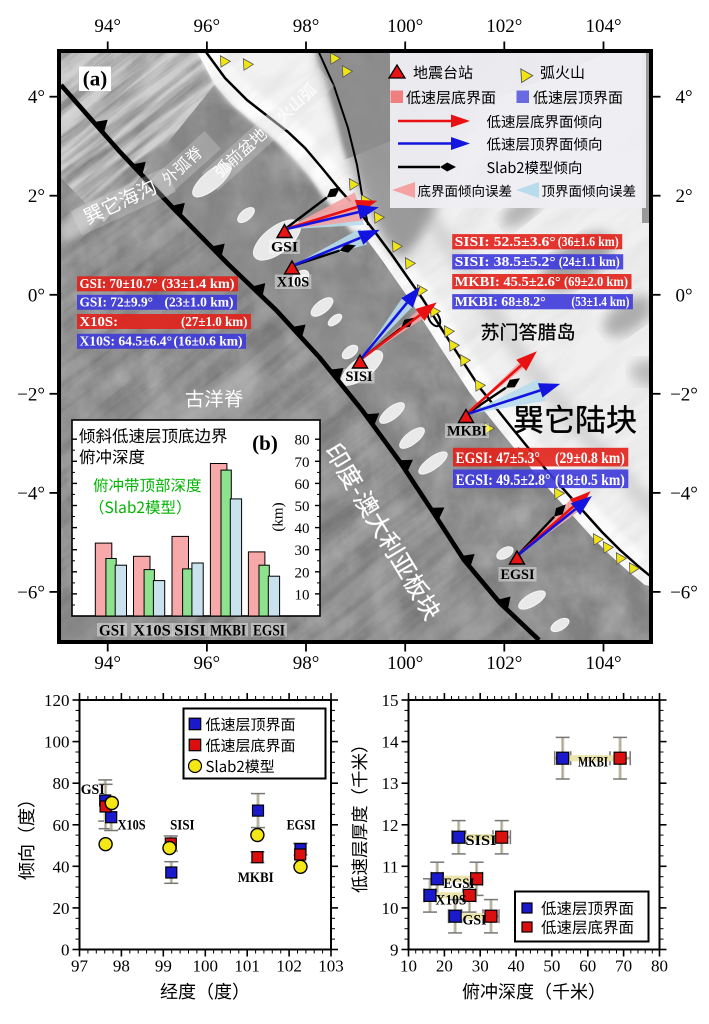 The width and height of the screenshot is (709, 1024). I want to click on svg-text: (23±1.0 km), so click(199, 303).